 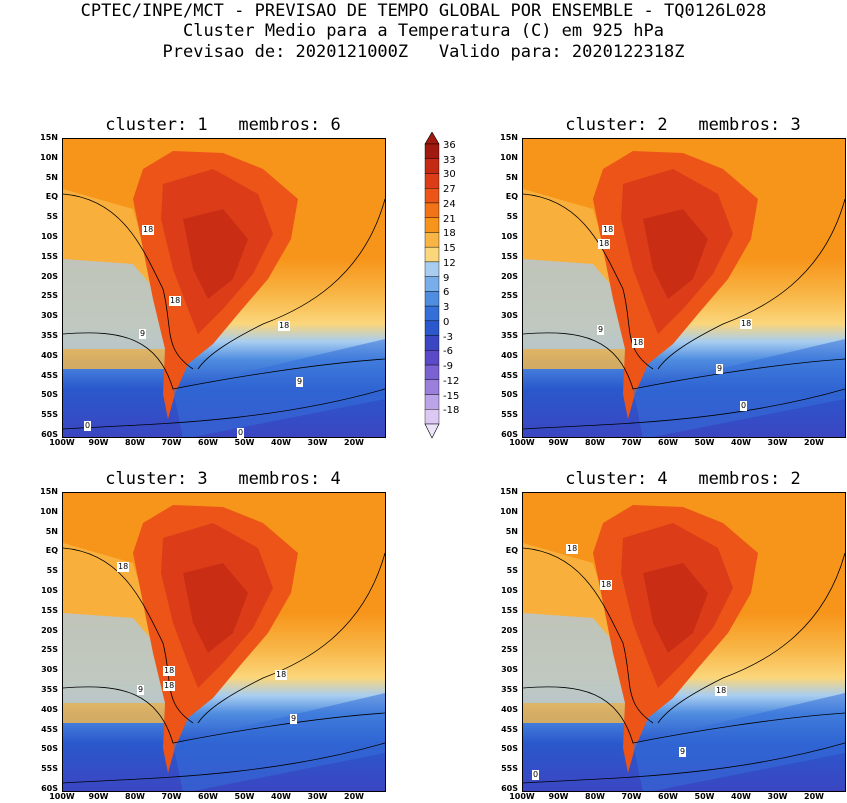 What do you see at coordinates (224, 288) in the screenshot?
I see `panel-1-map` at bounding box center [224, 288].